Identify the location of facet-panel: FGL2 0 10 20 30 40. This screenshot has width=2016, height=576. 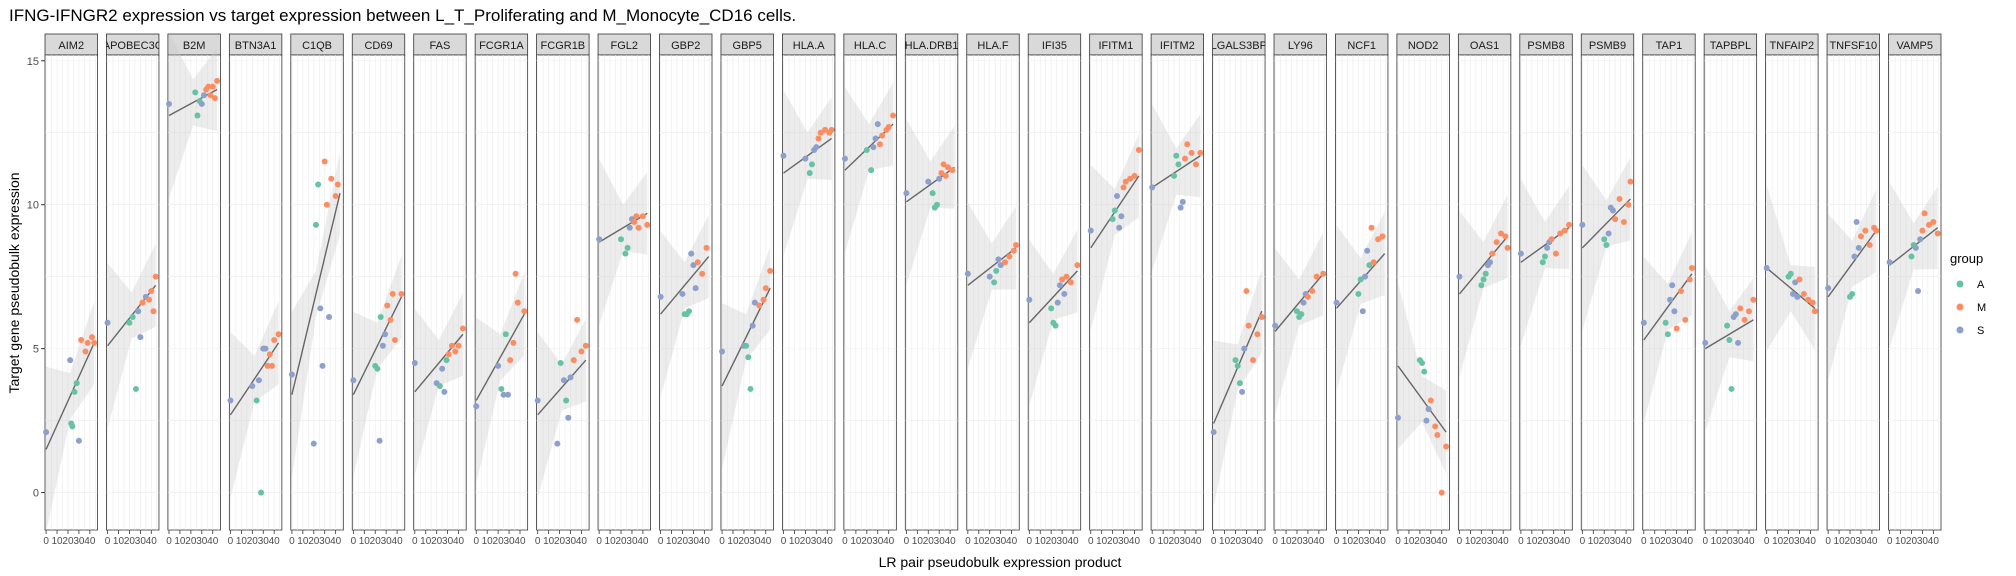
(623, 290).